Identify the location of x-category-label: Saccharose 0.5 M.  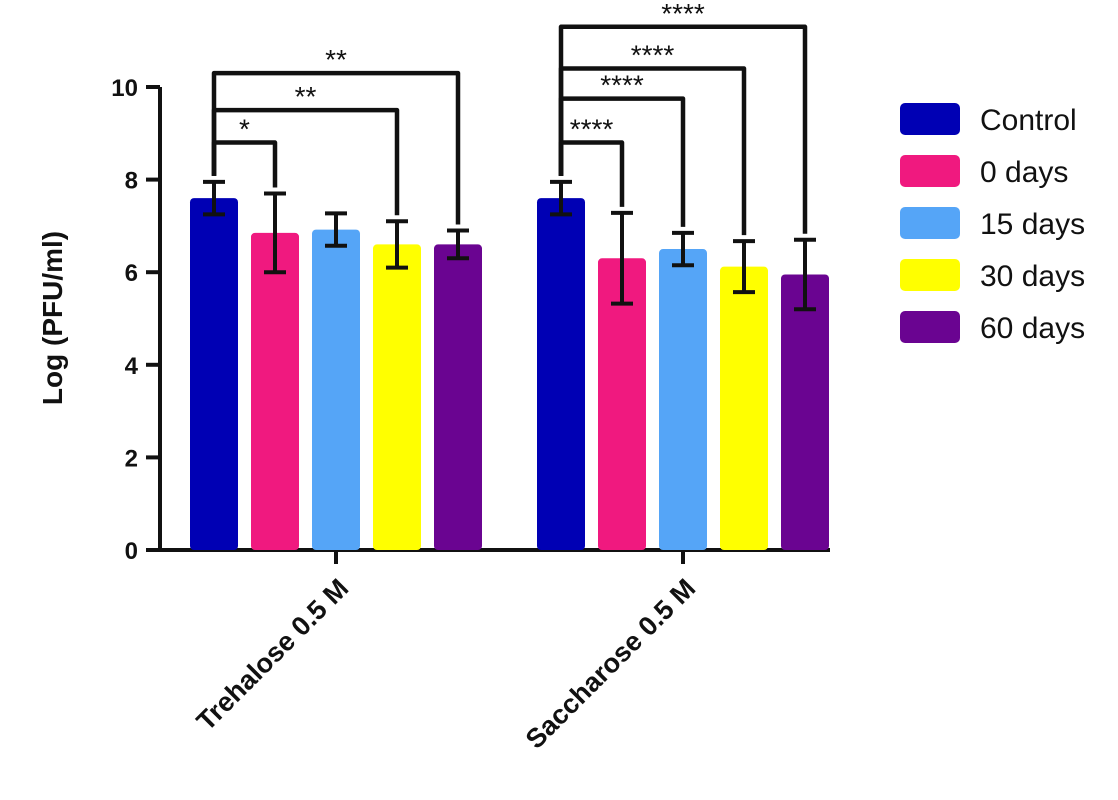
(610, 663).